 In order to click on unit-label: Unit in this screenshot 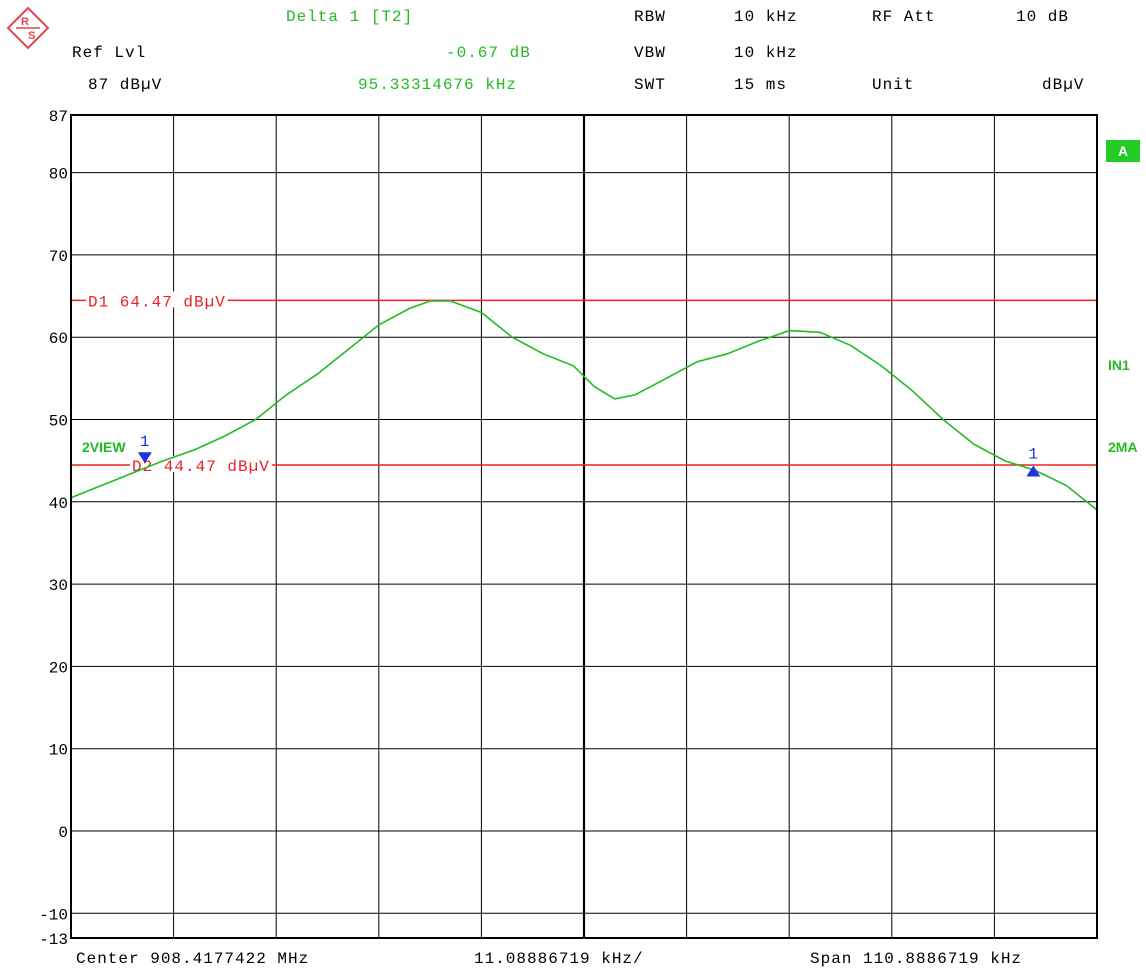, I will do `click(893, 85)`.